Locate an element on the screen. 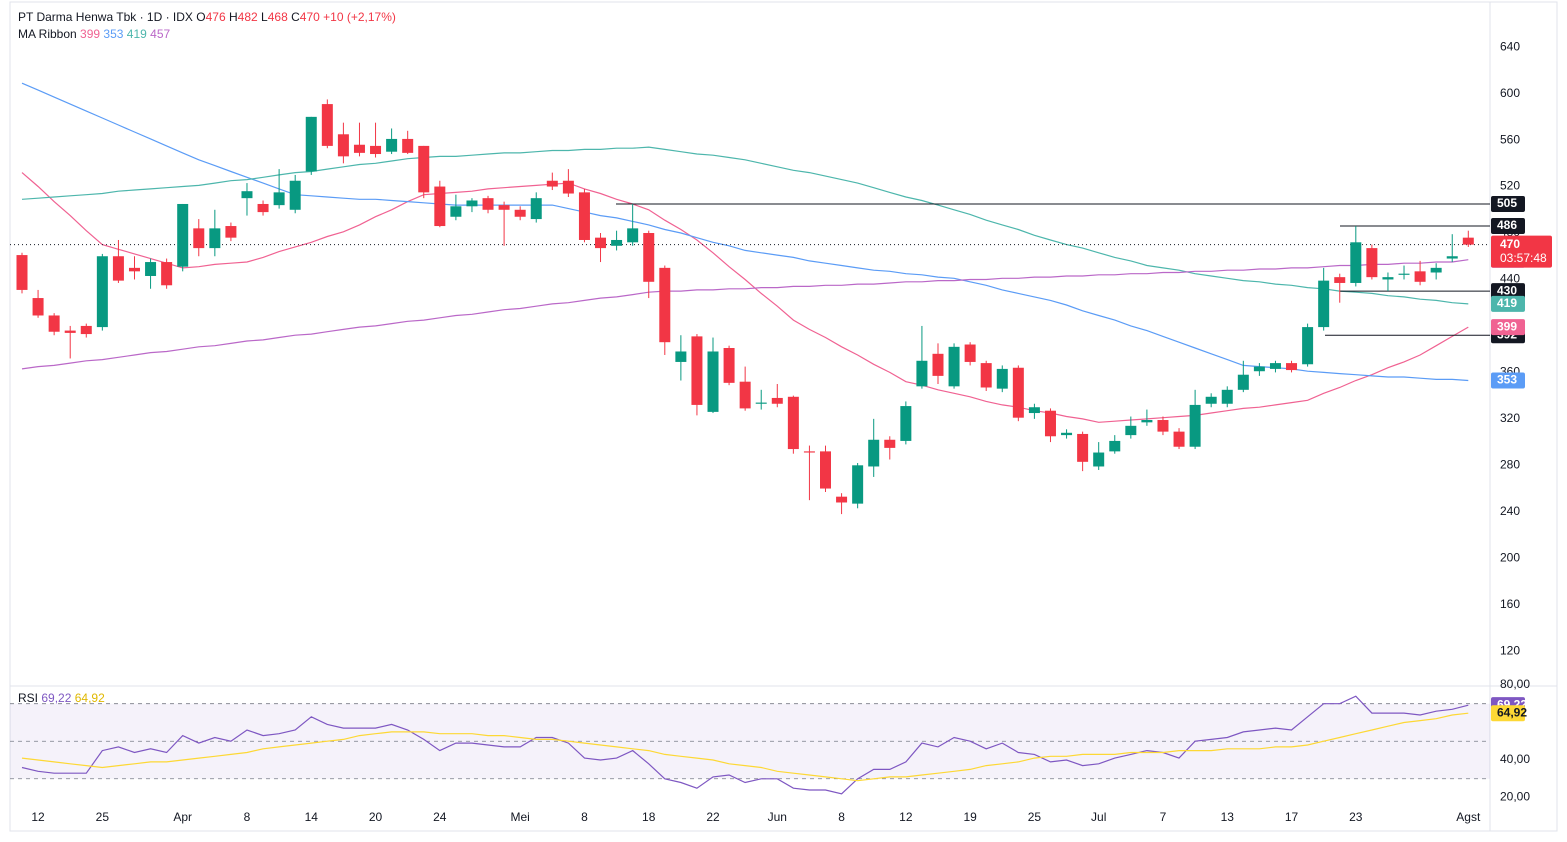 The height and width of the screenshot is (842, 1567). y-tick-label: 440 is located at coordinates (1510, 279).